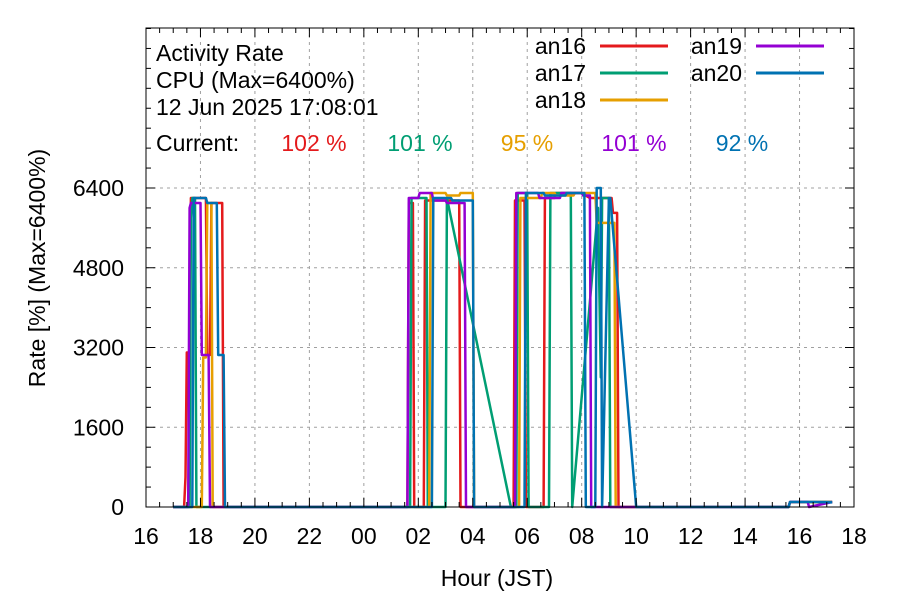 The height and width of the screenshot is (605, 900). What do you see at coordinates (310, 536) in the screenshot?
I see `x-tick-label: 22` at bounding box center [310, 536].